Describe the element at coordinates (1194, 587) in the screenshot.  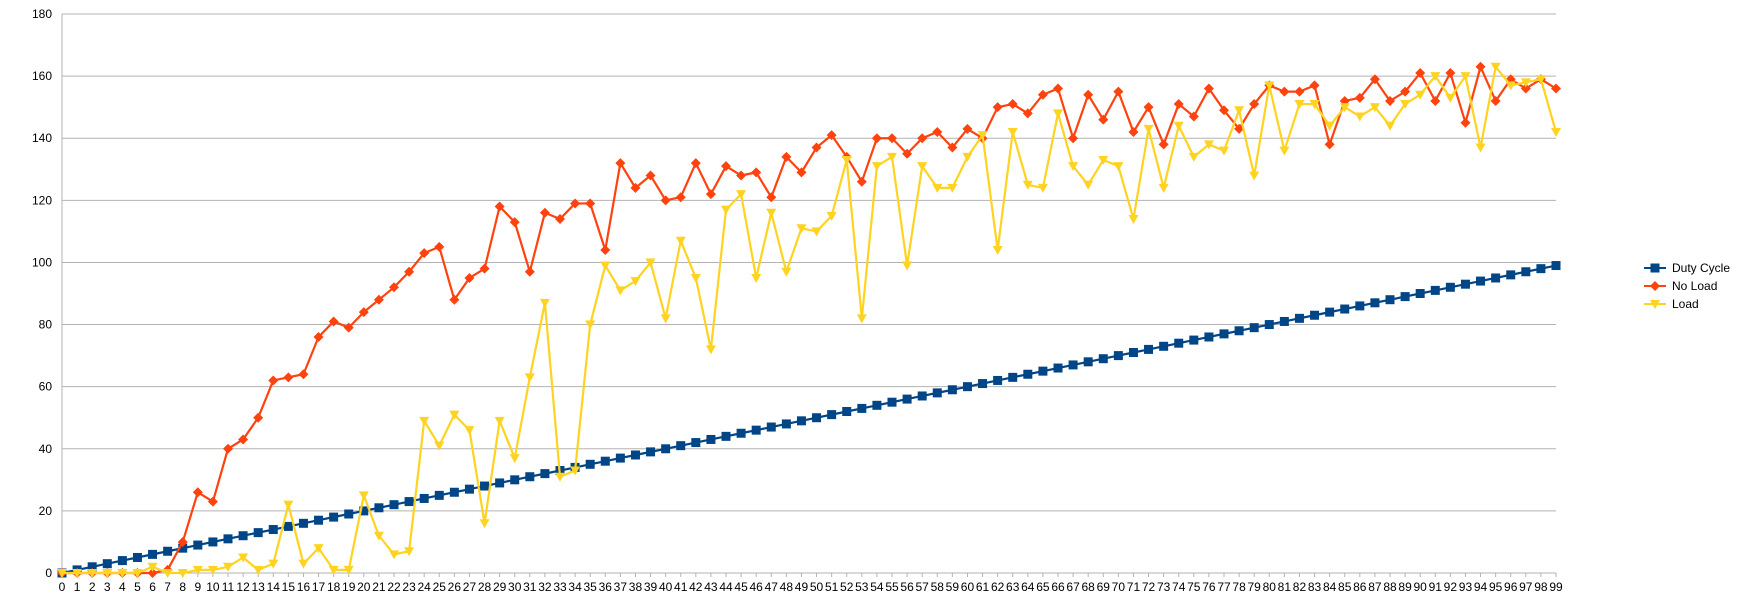
I see `x-tick-label: 75` at that location.